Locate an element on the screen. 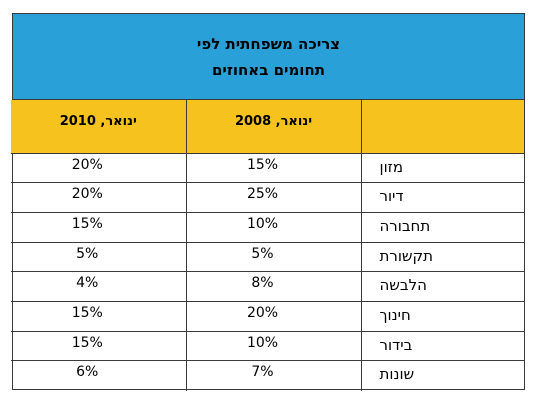  row-category: מזון is located at coordinates (442, 168).